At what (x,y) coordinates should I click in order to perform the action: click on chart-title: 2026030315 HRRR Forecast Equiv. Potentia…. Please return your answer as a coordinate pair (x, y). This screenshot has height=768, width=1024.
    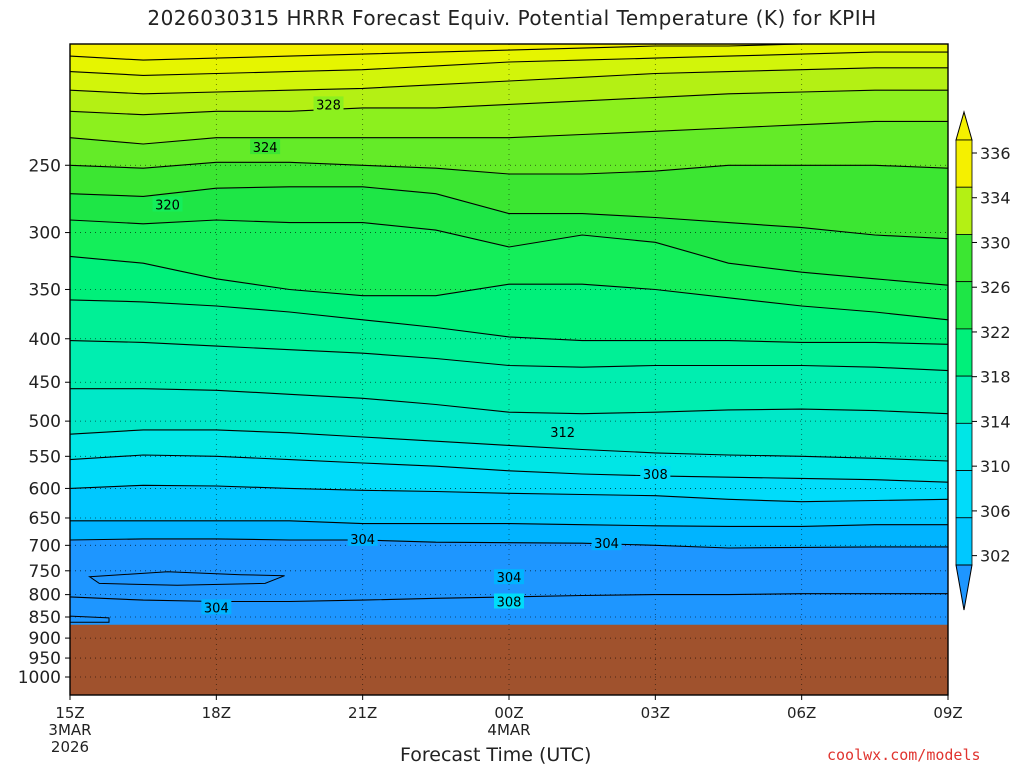
    Looking at the image, I should click on (512, 18).